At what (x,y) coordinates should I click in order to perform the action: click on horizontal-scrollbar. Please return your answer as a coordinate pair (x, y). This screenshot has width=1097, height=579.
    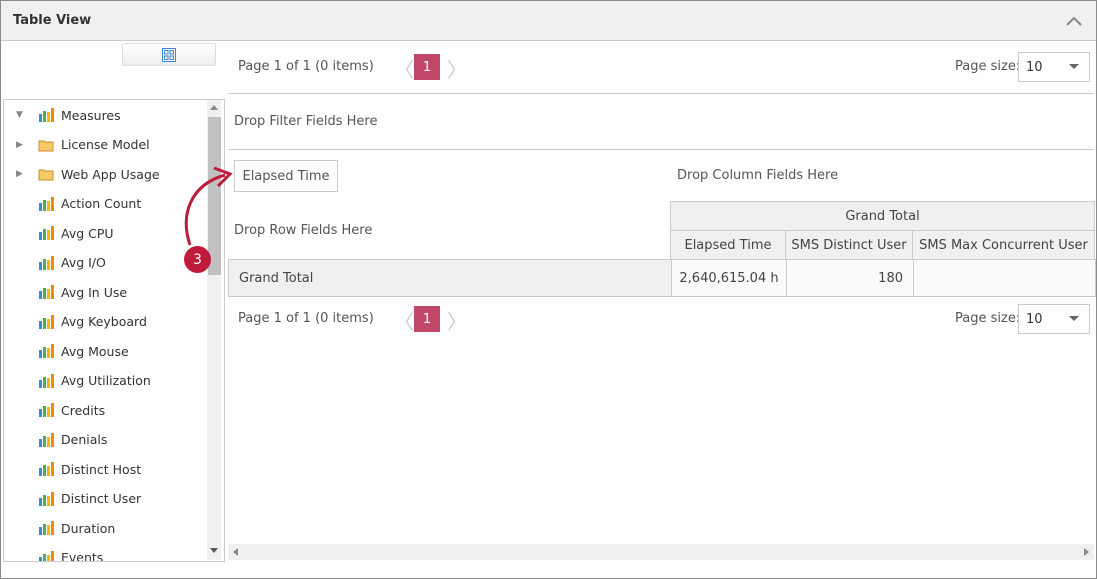
    Looking at the image, I should click on (661, 552).